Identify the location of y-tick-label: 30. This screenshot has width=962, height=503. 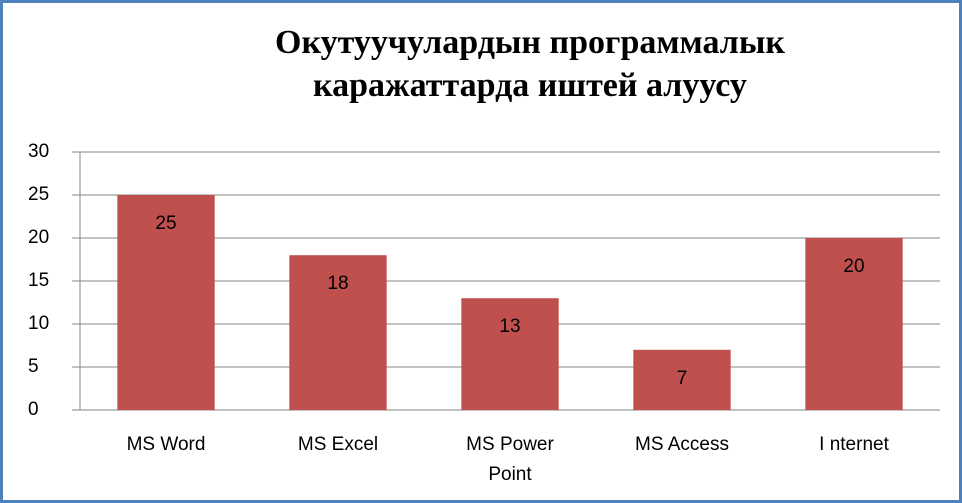
(38, 151).